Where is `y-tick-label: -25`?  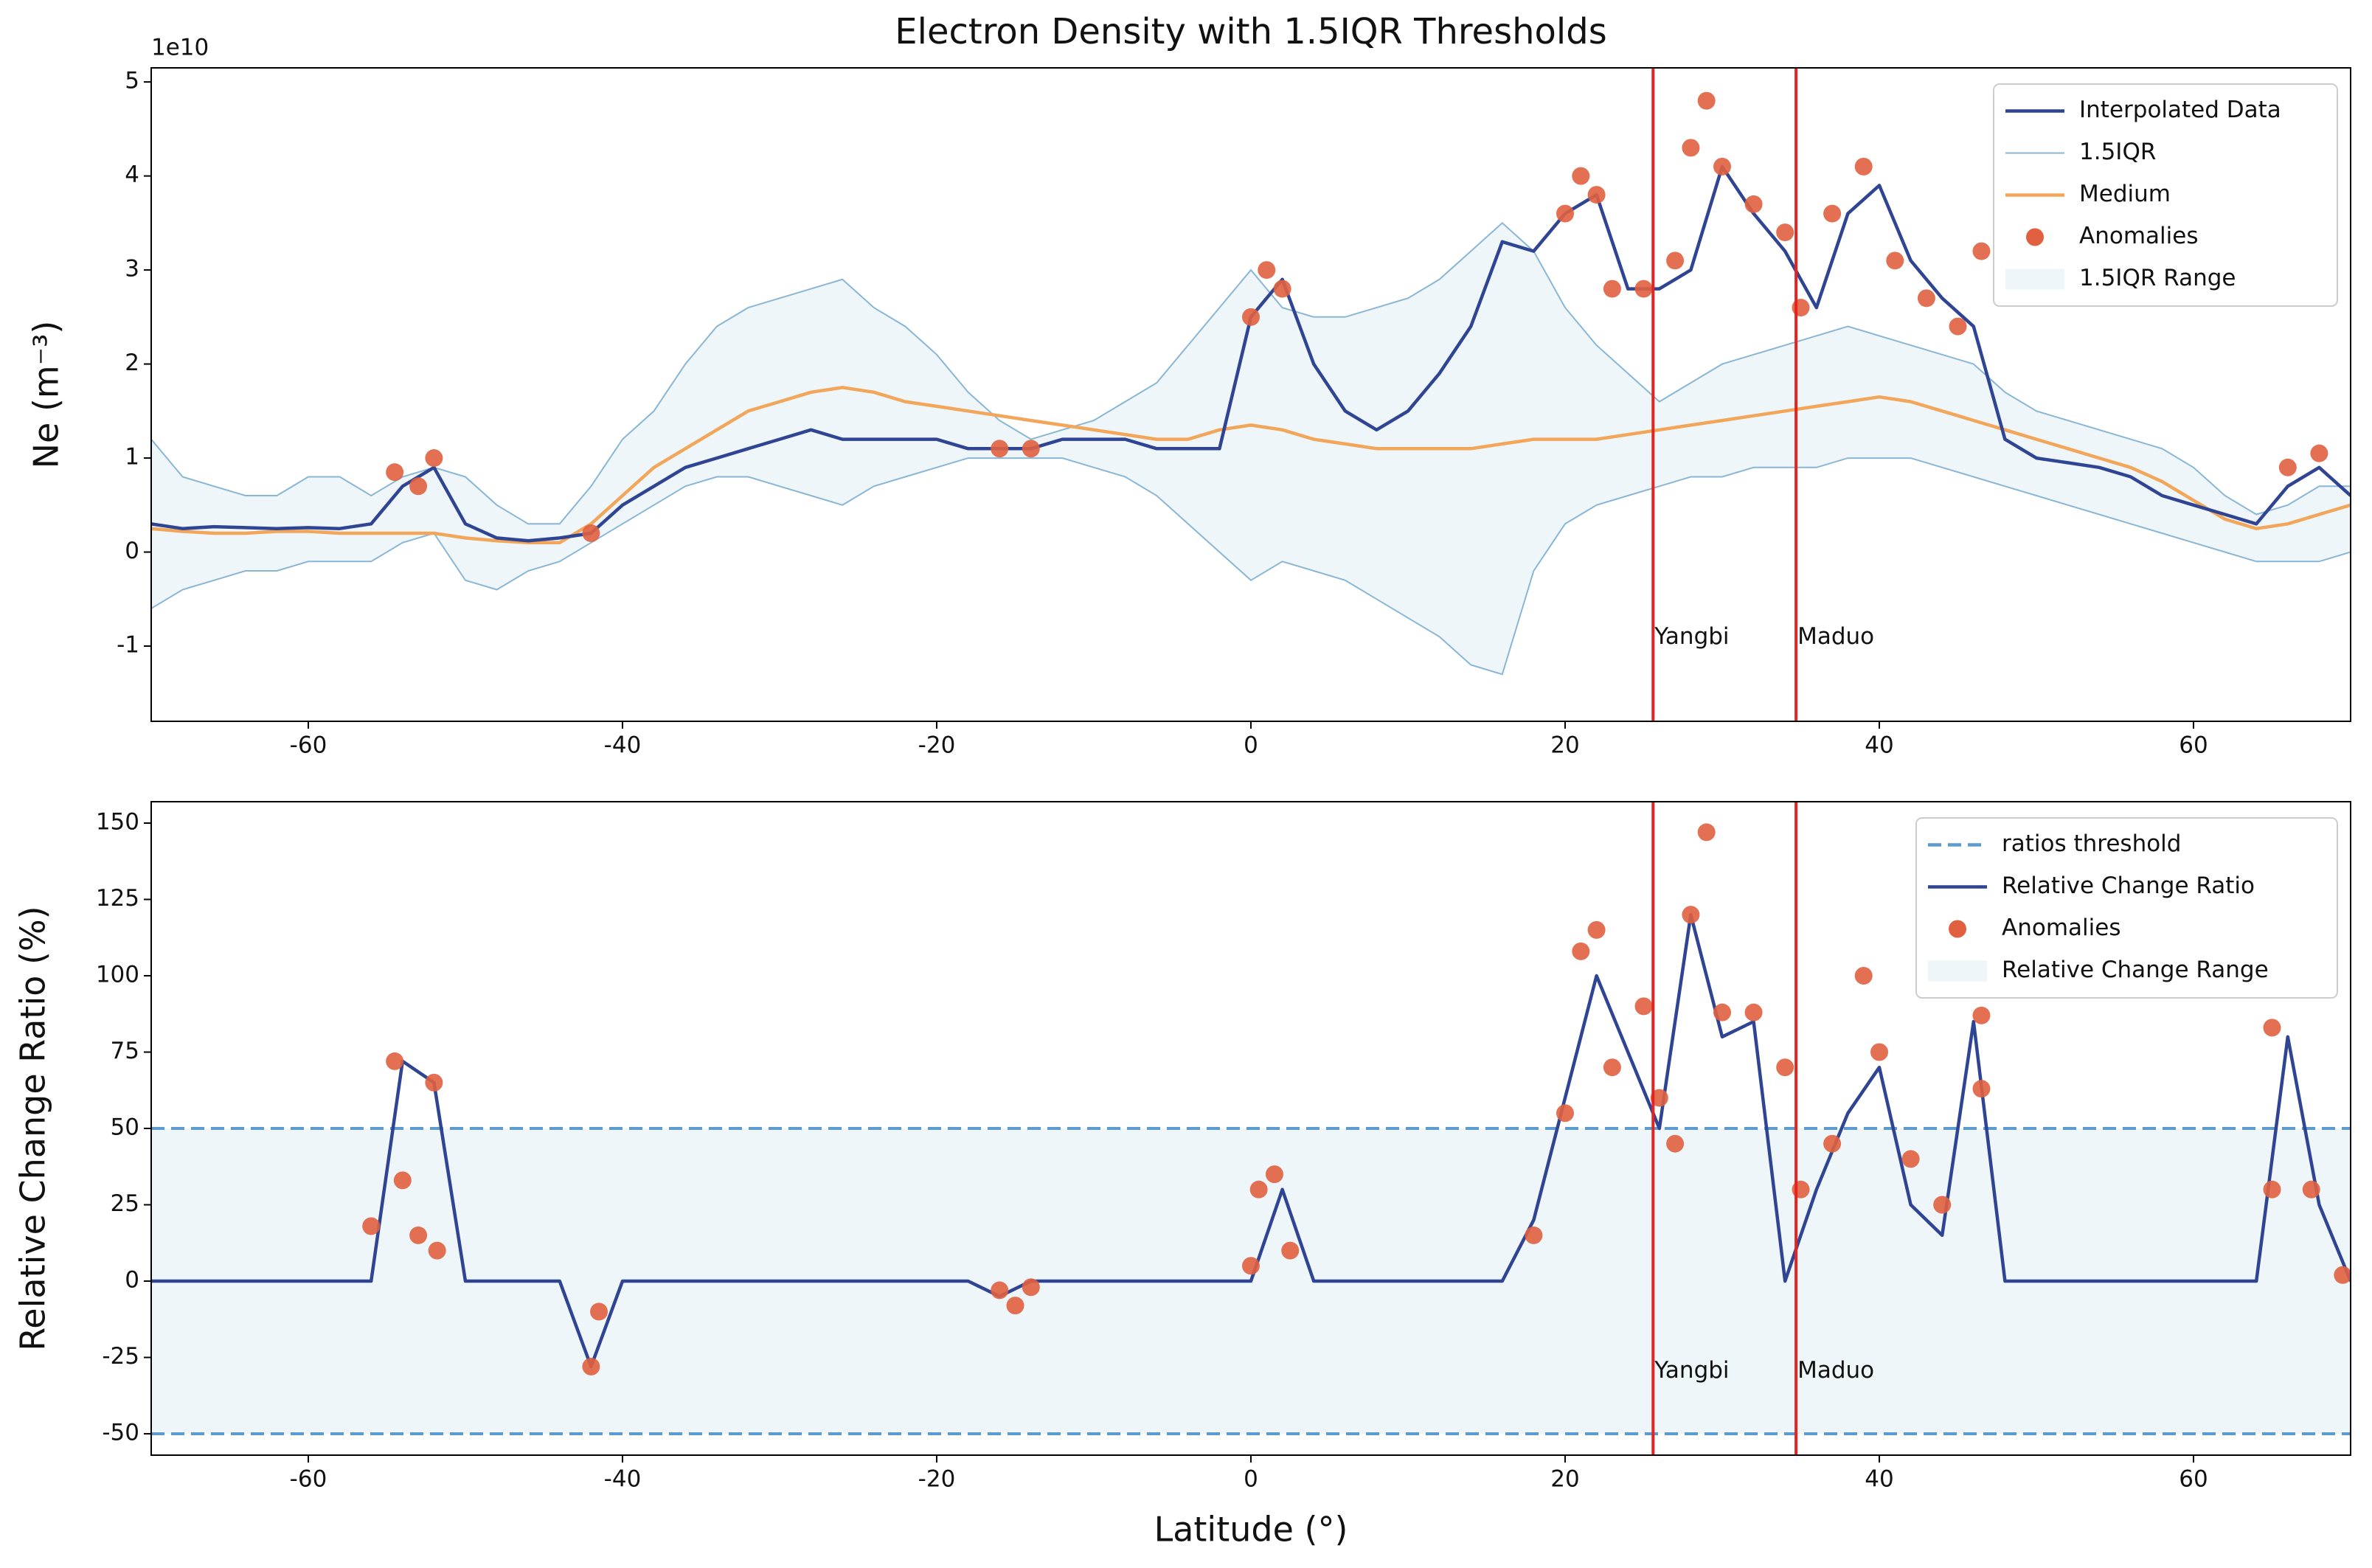
y-tick-label: -25 is located at coordinates (120, 1356).